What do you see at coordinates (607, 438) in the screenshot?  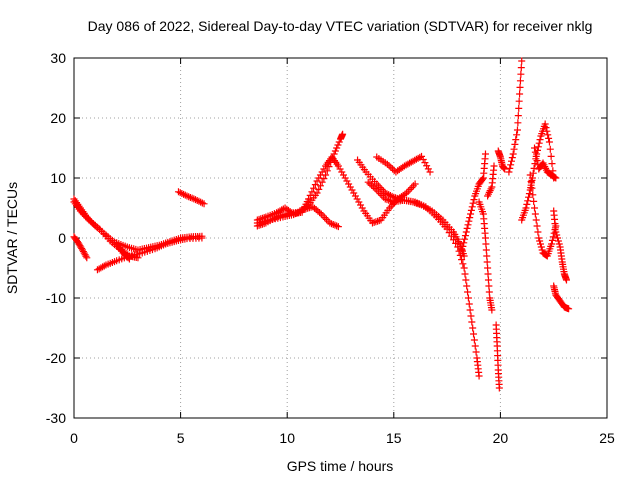 I see `x-tick-label: 25` at bounding box center [607, 438].